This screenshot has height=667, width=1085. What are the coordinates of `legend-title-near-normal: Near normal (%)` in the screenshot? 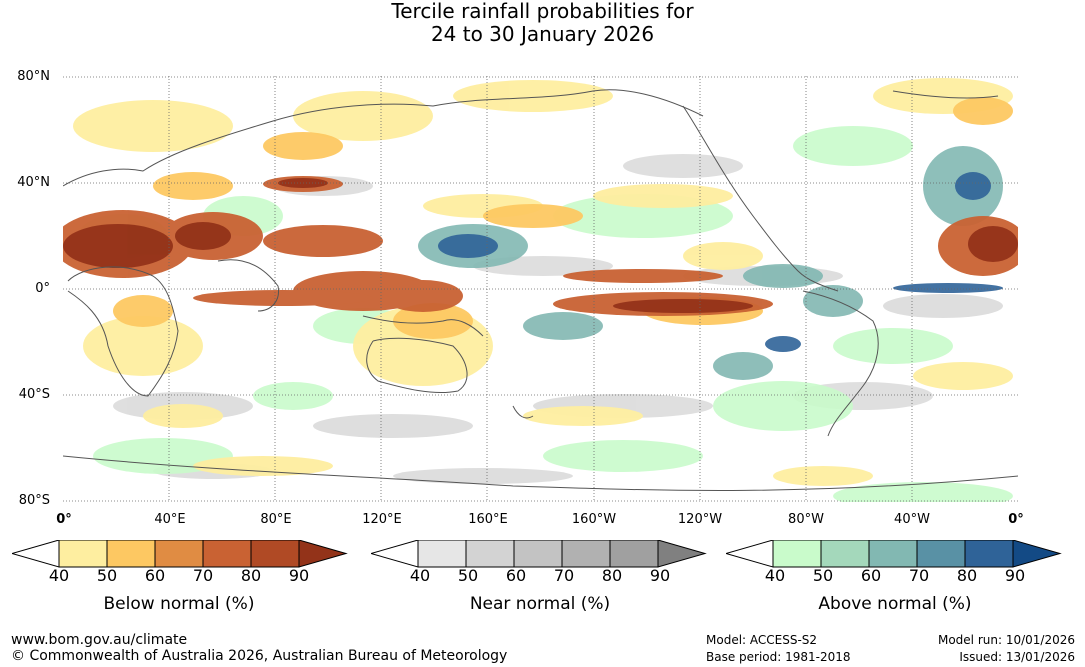 It's located at (540, 604).